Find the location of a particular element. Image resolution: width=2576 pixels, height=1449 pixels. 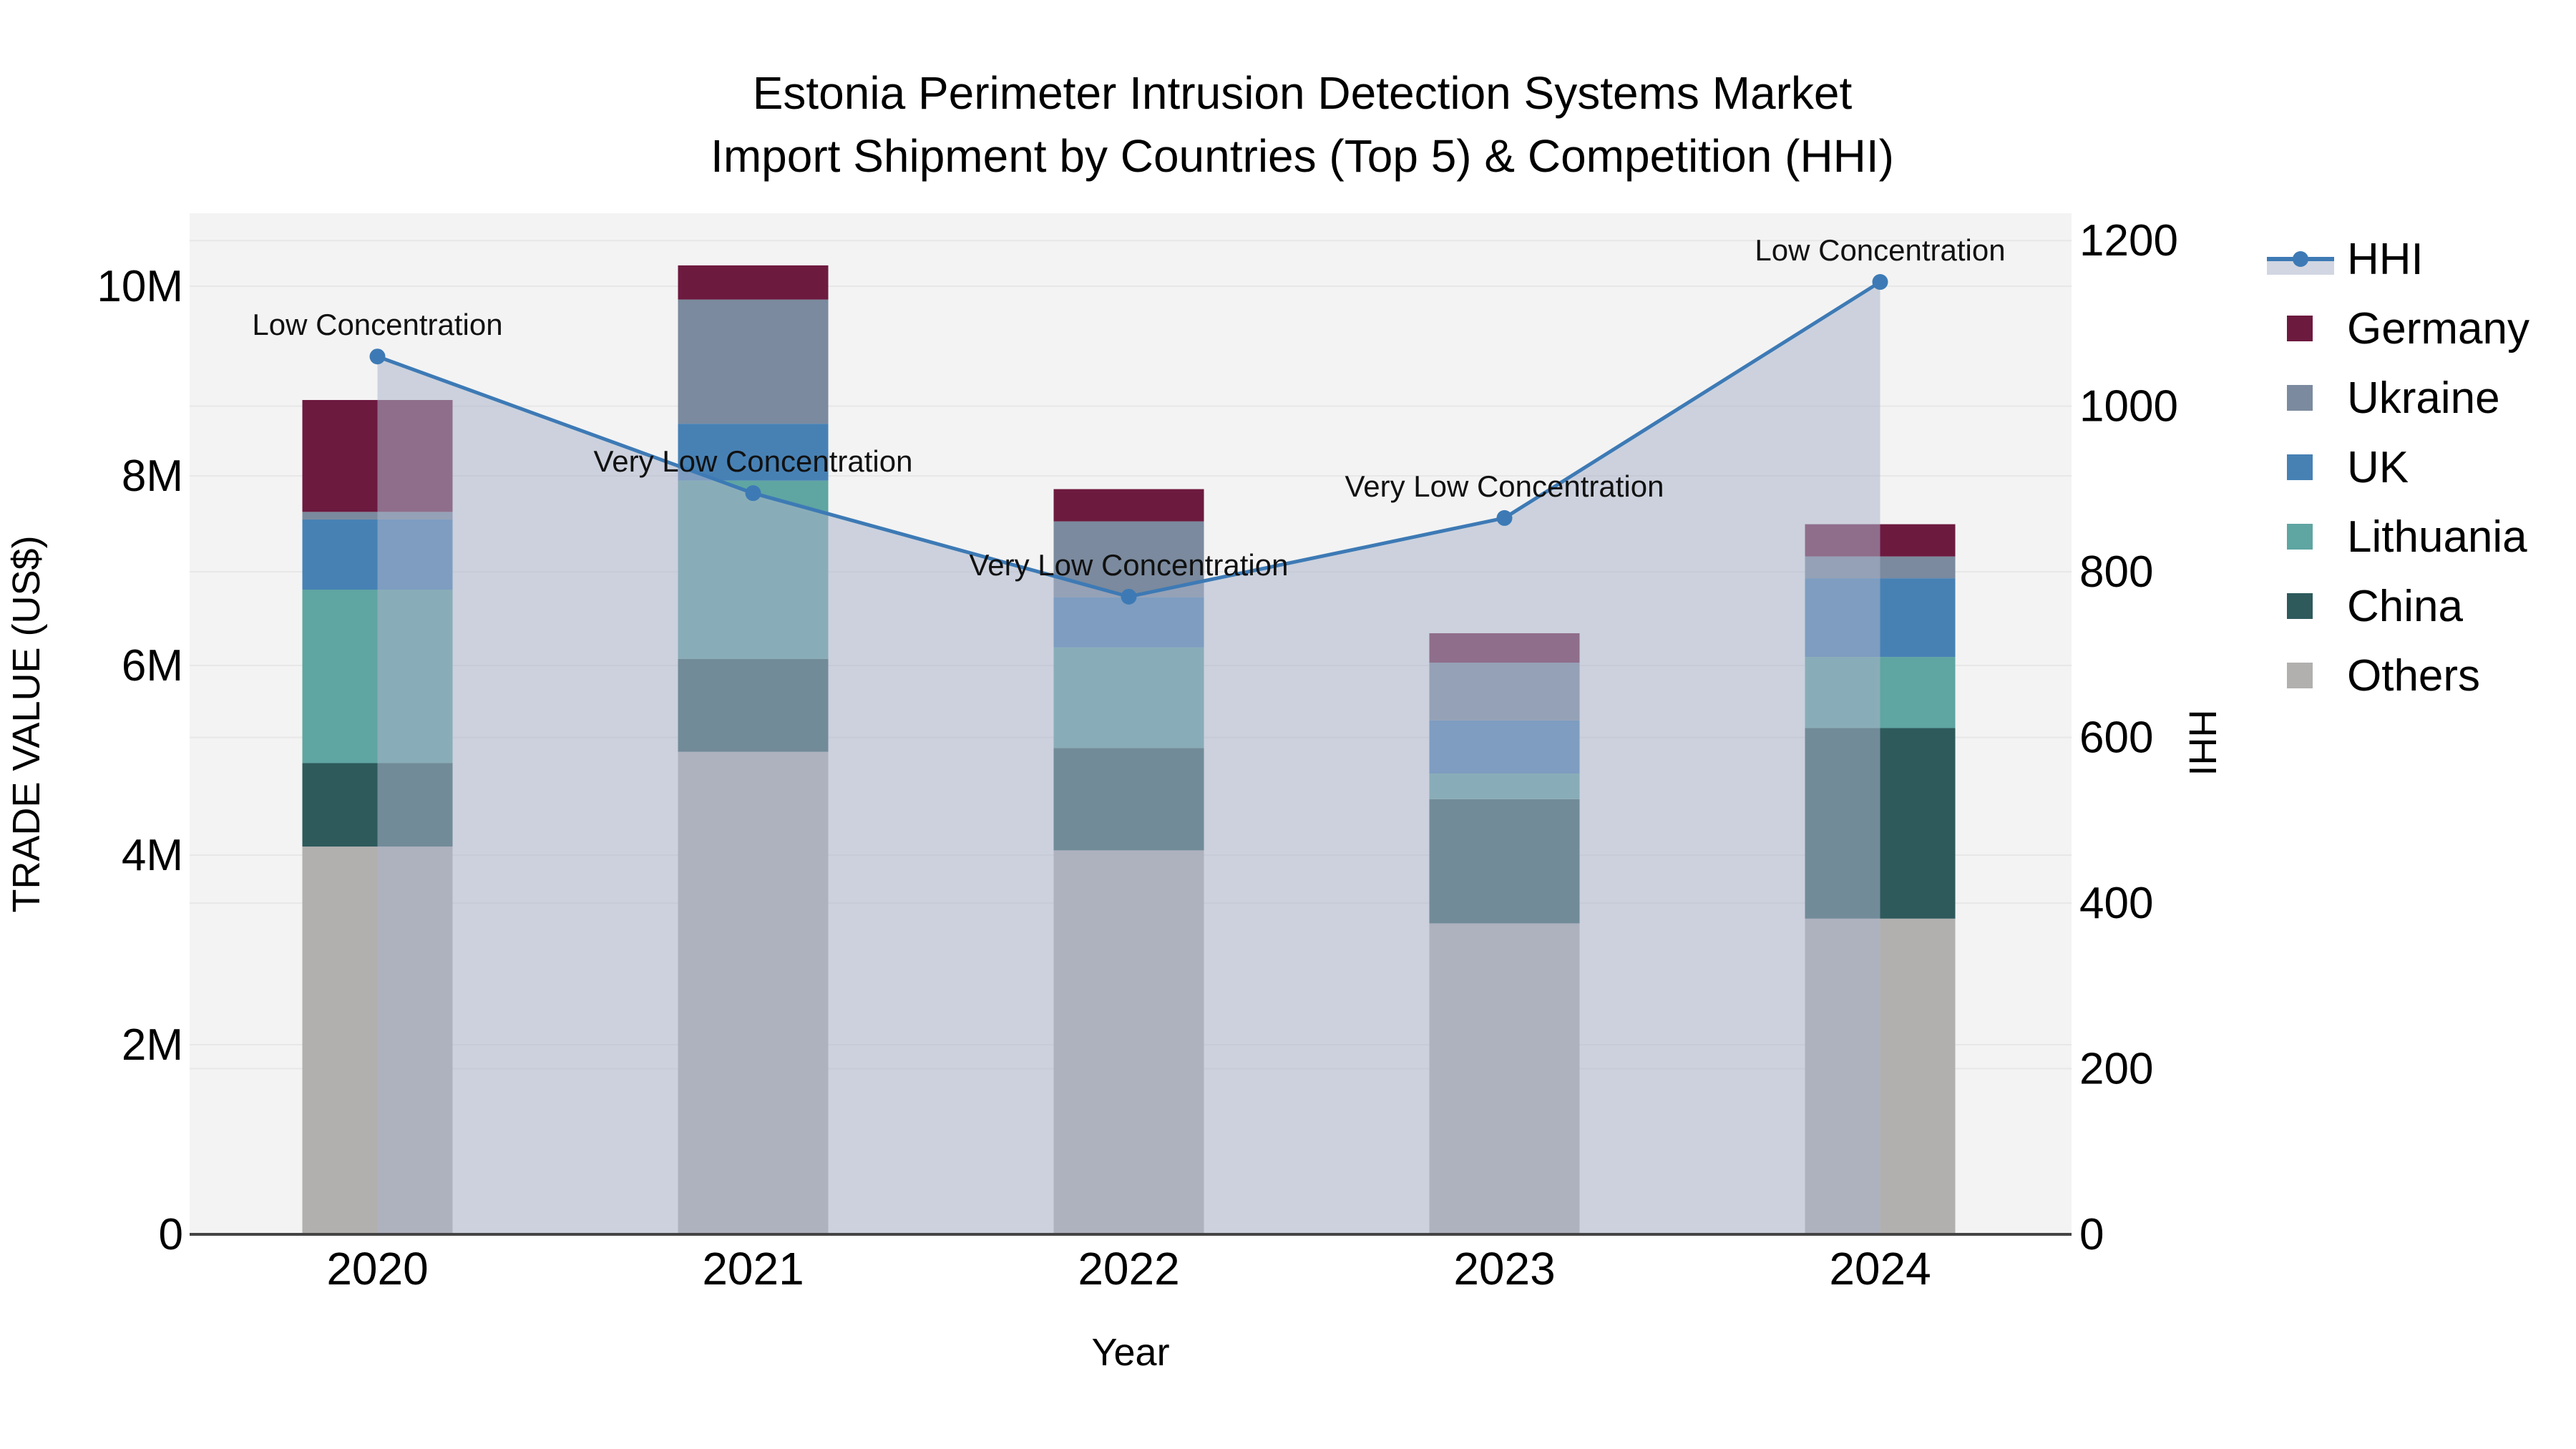

tick-x-2023: 2023 is located at coordinates (1504, 1268).